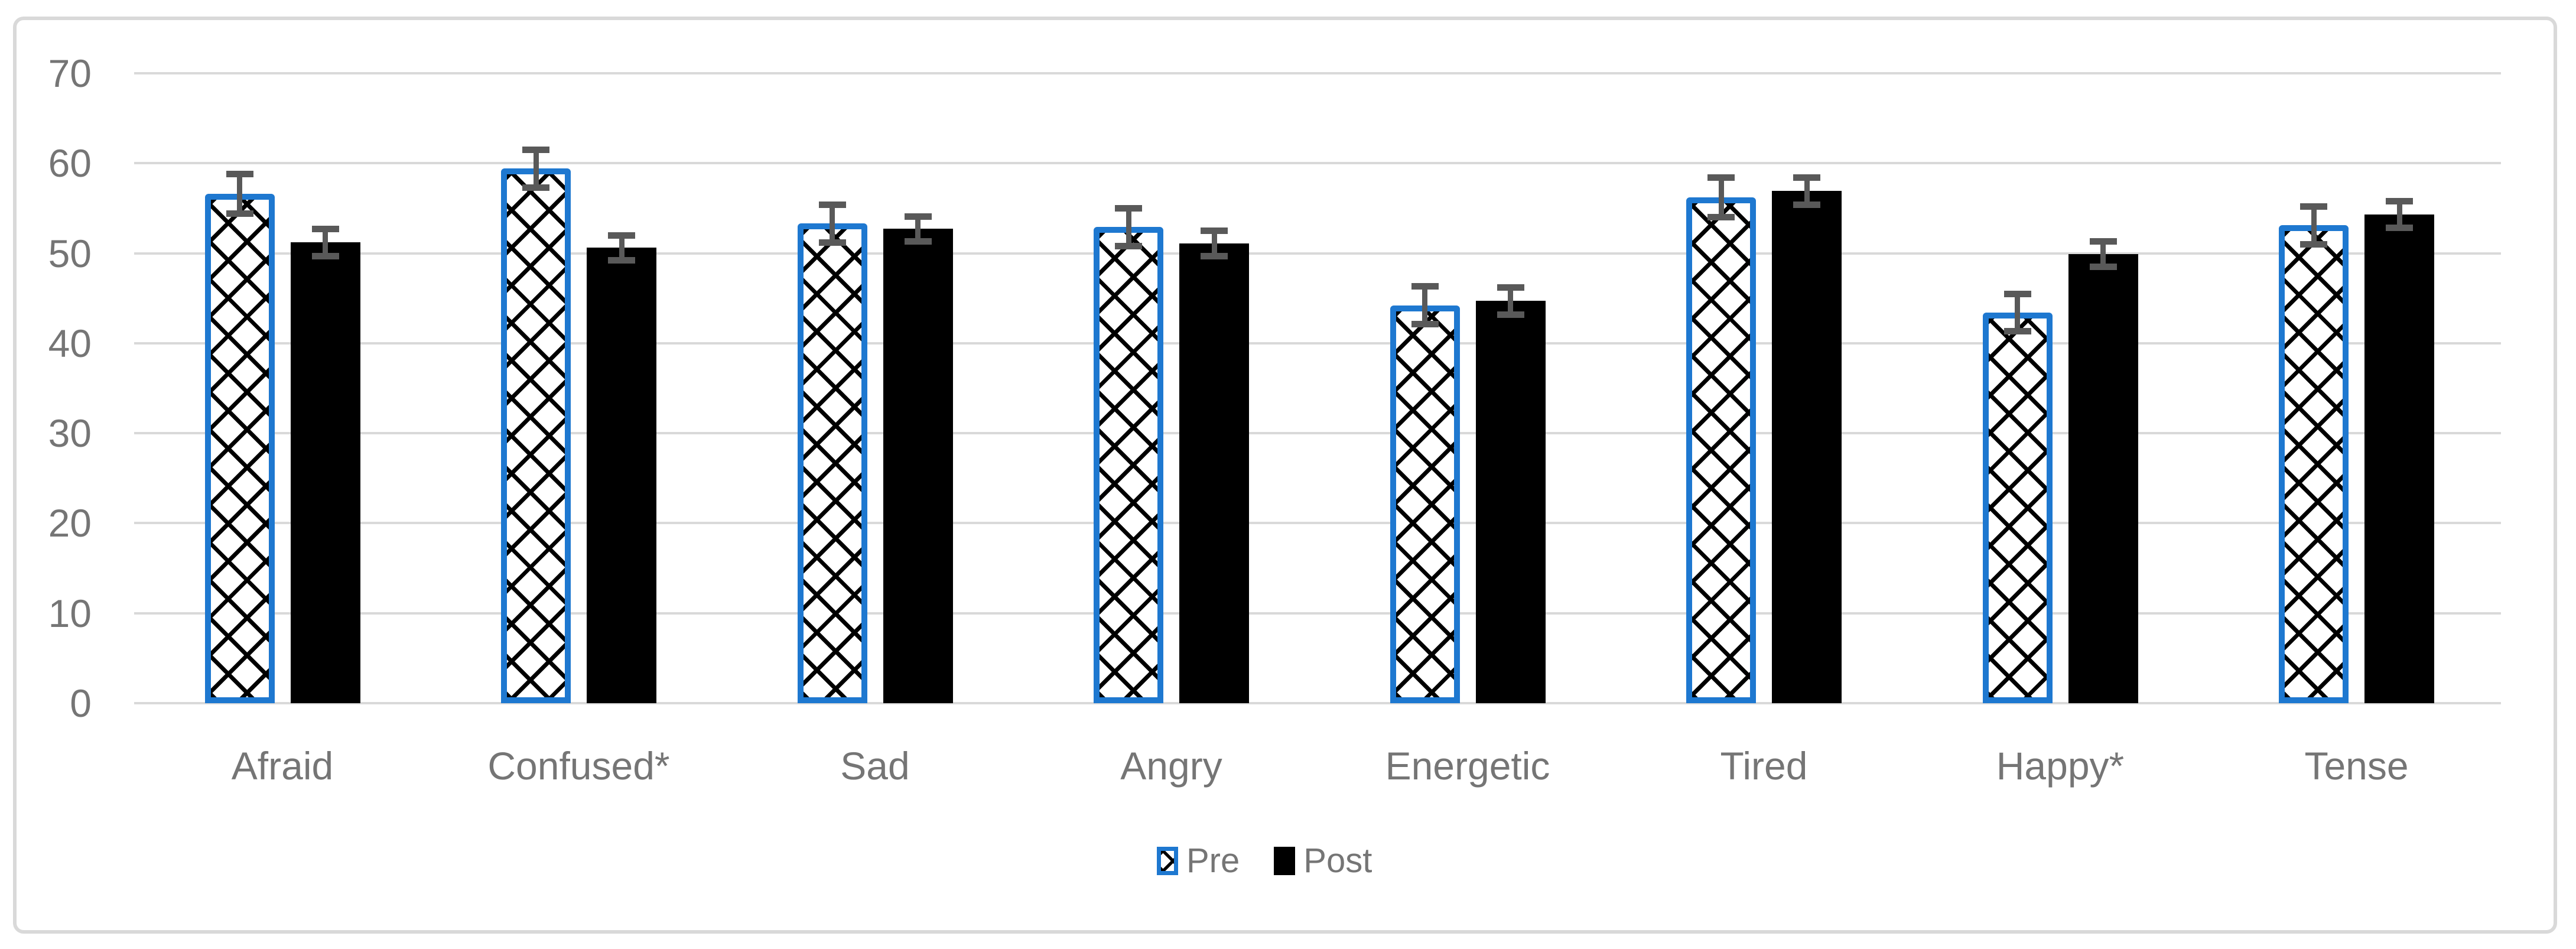 The height and width of the screenshot is (949, 2576). Describe the element at coordinates (1721, 197) in the screenshot. I see `error-bar-pre-tired` at that location.